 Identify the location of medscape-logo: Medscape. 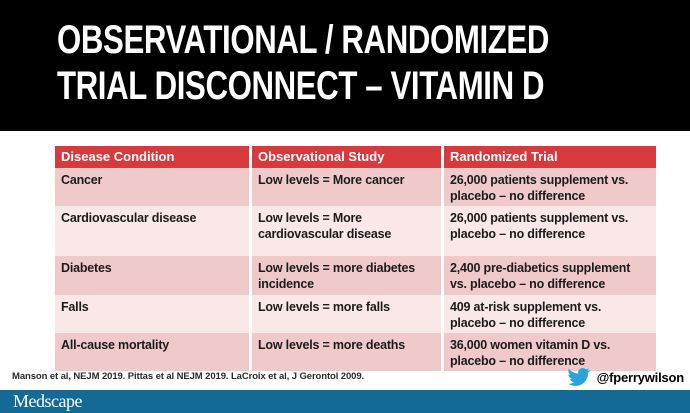
(47, 401).